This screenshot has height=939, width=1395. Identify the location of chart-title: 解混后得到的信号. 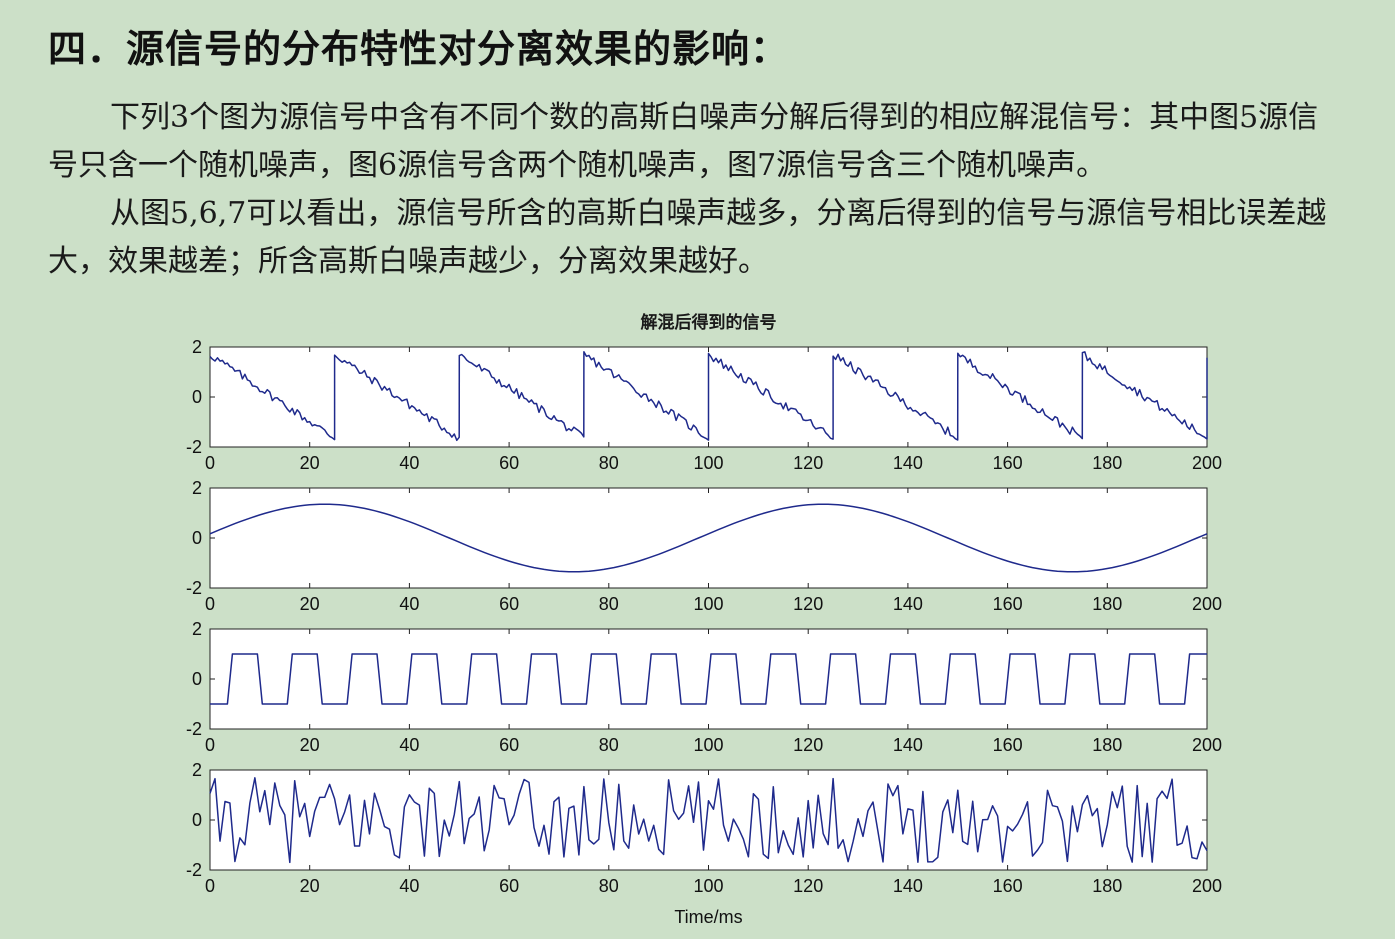
(709, 322).